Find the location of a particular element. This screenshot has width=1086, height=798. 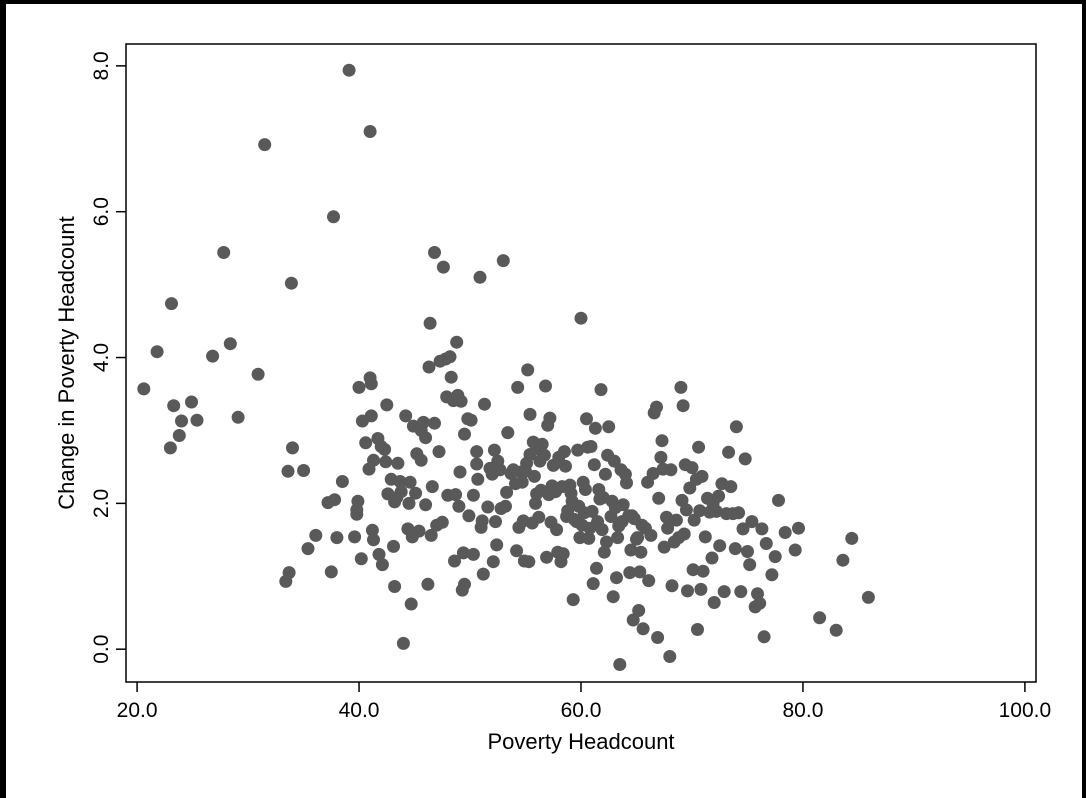

x-tick-label: 100.0 is located at coordinates (1025, 710).